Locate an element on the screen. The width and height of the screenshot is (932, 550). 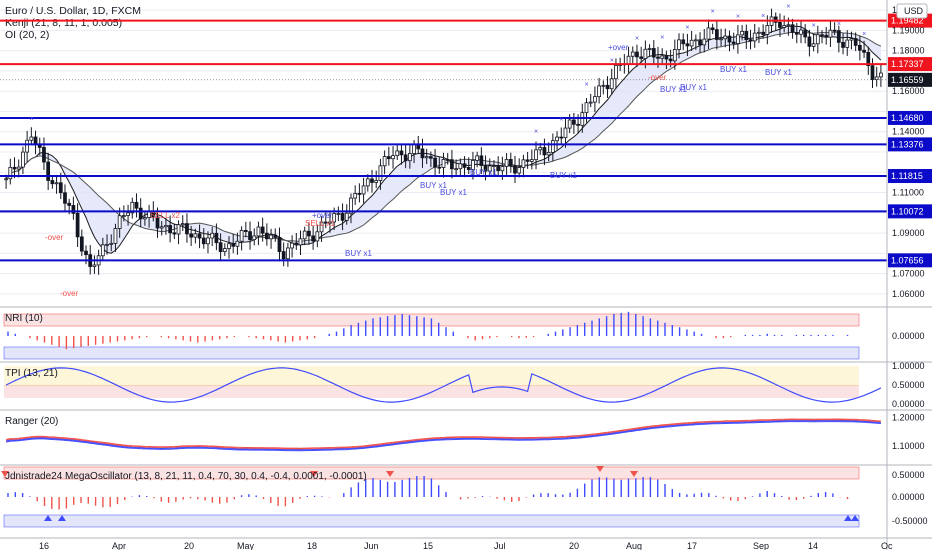
ranger-pane: 1.20000 1.10000 is located at coordinates (466, 430).